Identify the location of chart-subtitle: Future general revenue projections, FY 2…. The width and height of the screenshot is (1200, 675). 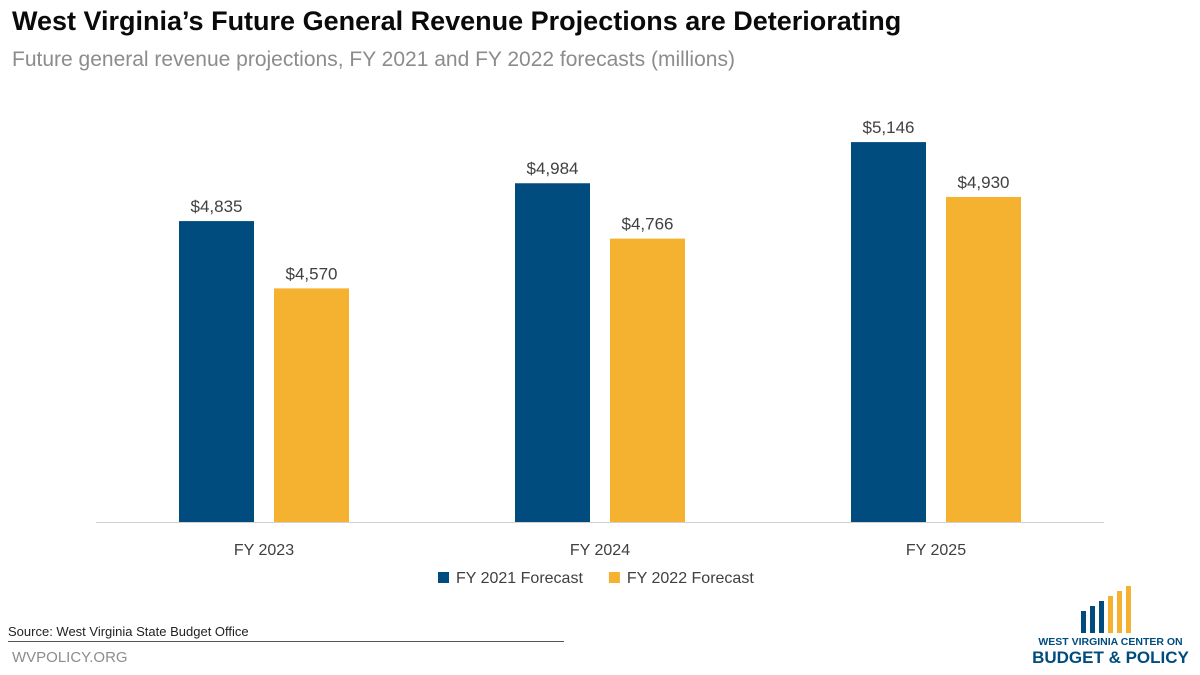
(373, 59).